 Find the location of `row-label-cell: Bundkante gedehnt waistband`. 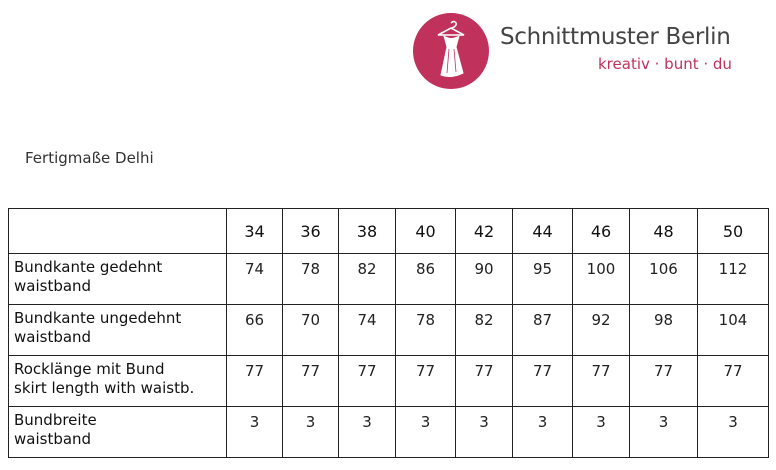

row-label-cell: Bundkante gedehnt waistband is located at coordinates (117, 279).